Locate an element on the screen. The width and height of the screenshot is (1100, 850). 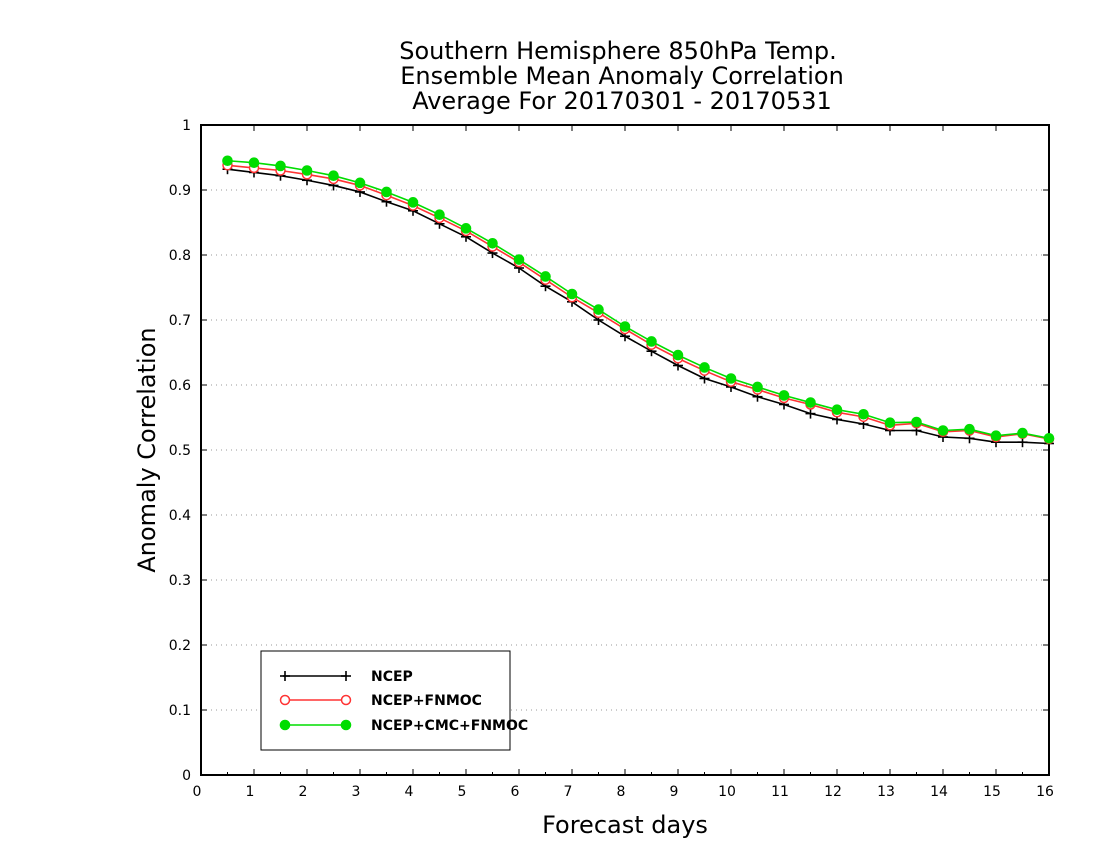
x-tick-label: 12 is located at coordinates (833, 792).